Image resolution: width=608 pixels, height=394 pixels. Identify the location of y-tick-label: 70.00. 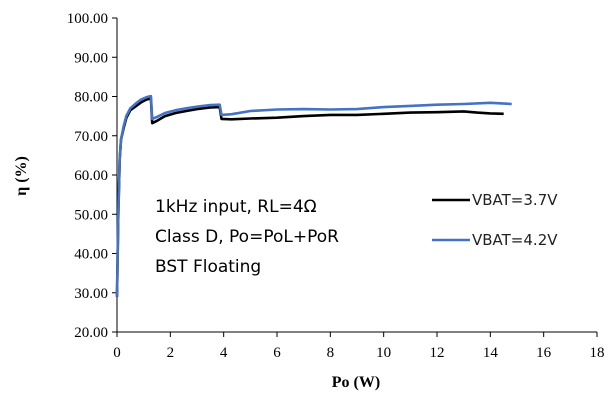
(91, 137).